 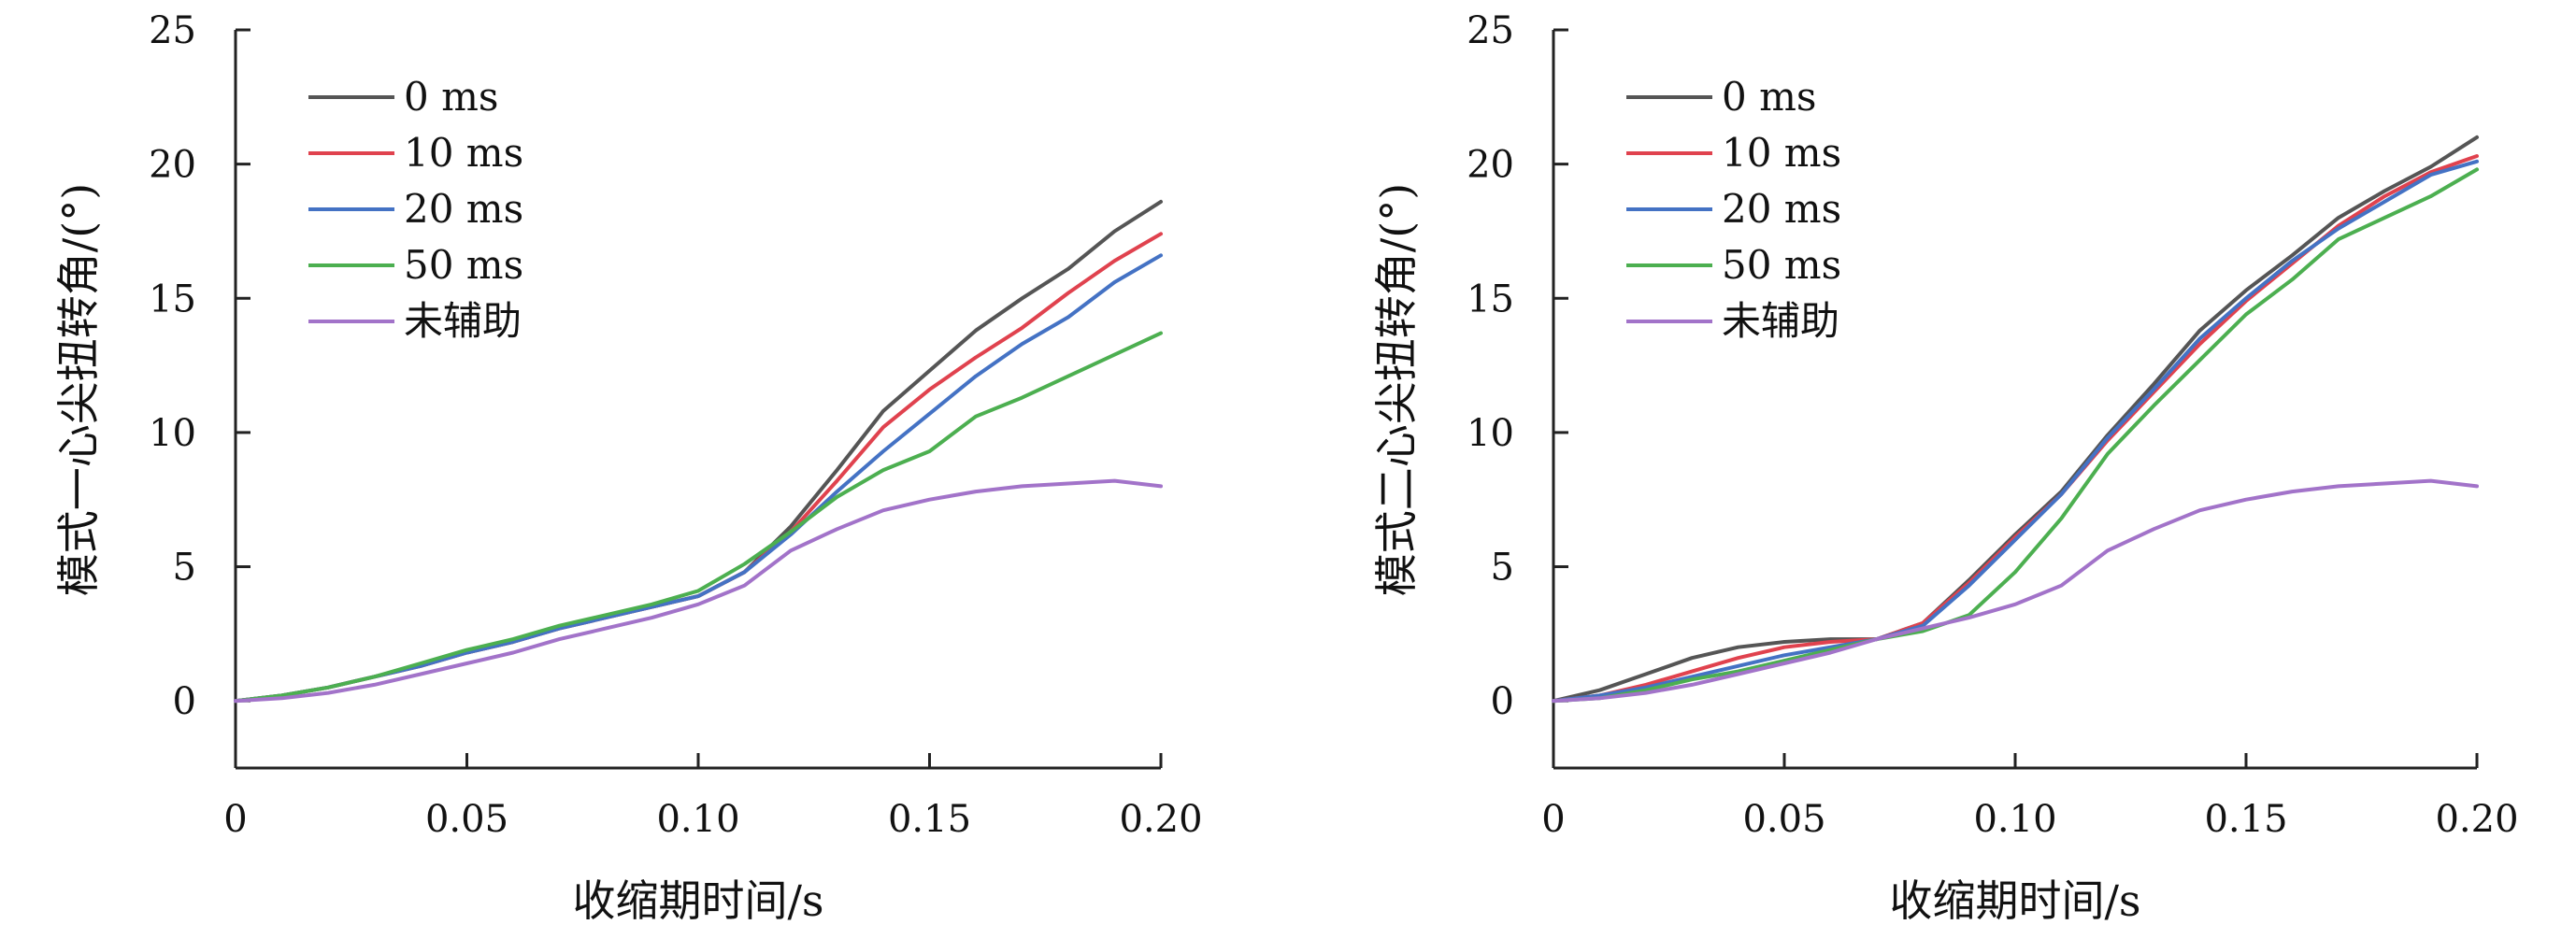 I want to click on series-line-50-ms, so click(x=698, y=517).